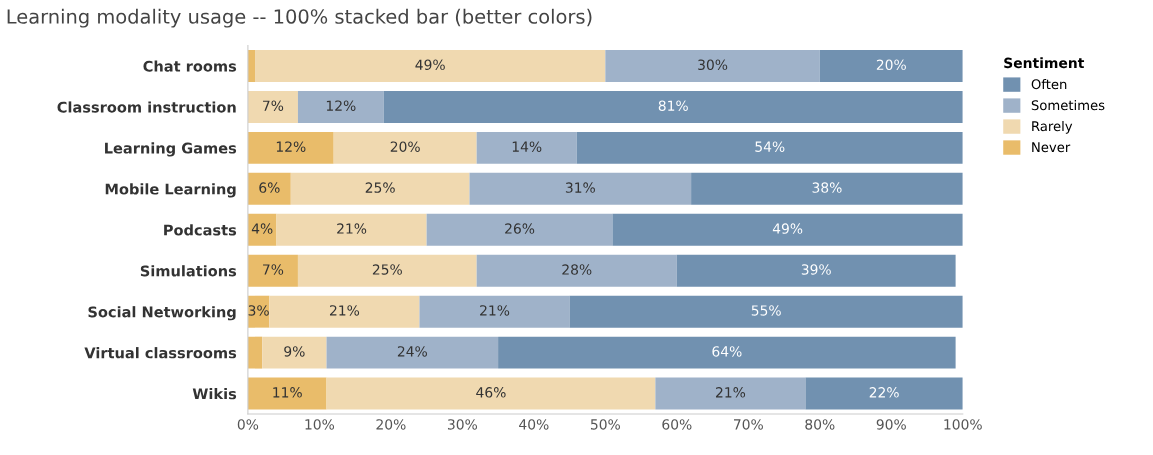  What do you see at coordinates (891, 424) in the screenshot?
I see `x-tick-label: 90%` at bounding box center [891, 424].